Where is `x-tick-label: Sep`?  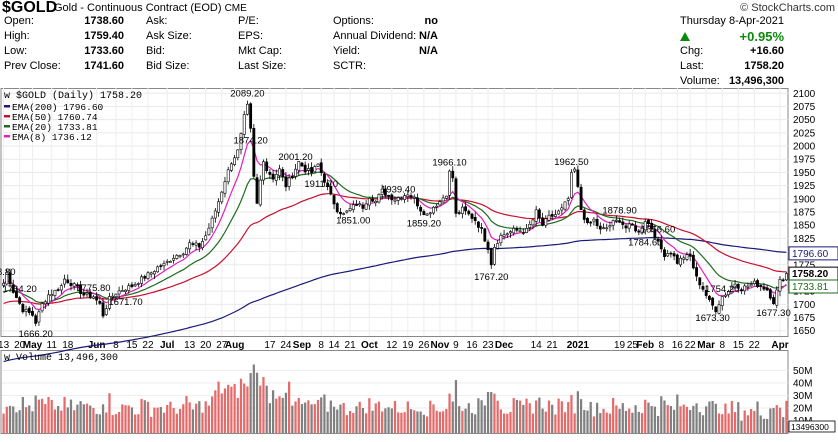
x-tick-label: Sep is located at coordinates (302, 345).